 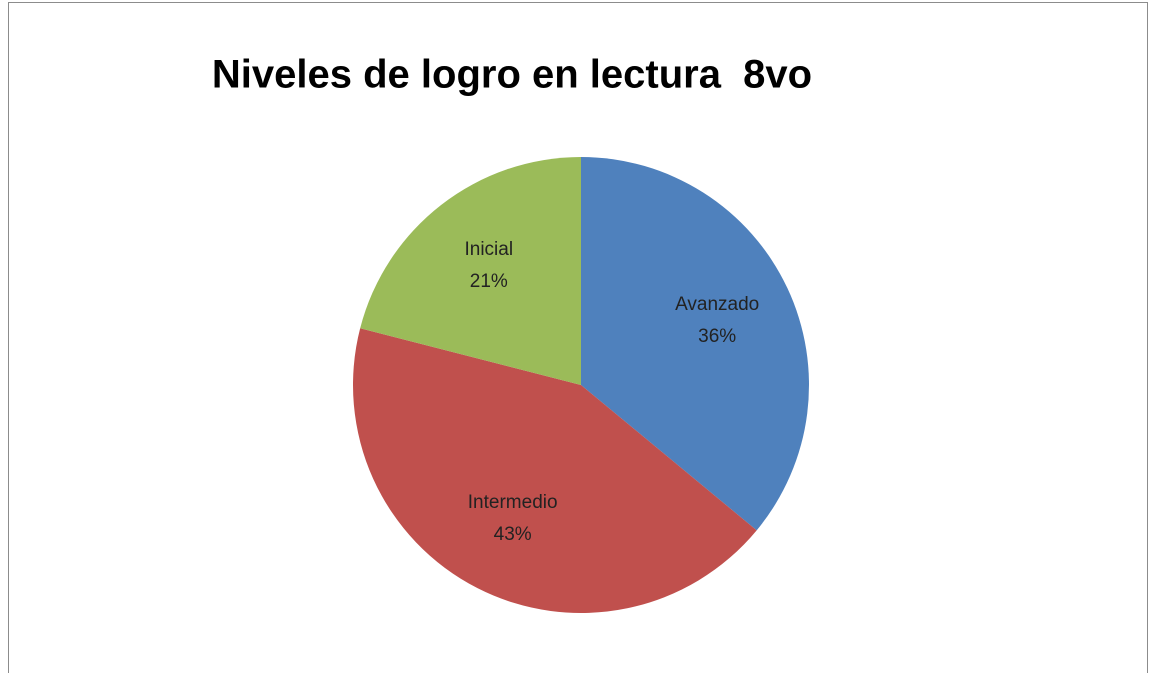 I want to click on slice-label: Inicial, so click(x=488, y=249).